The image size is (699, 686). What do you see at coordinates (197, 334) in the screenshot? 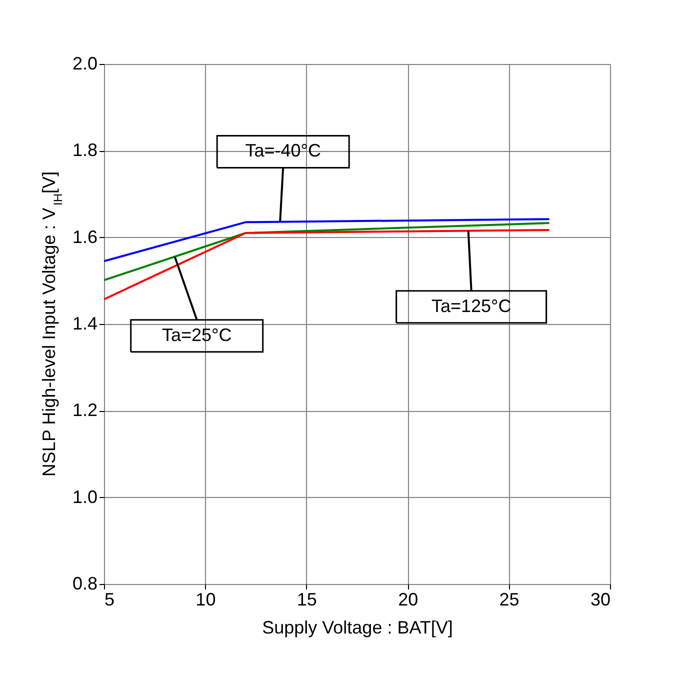
I see `annotation: Ta=25°C` at bounding box center [197, 334].